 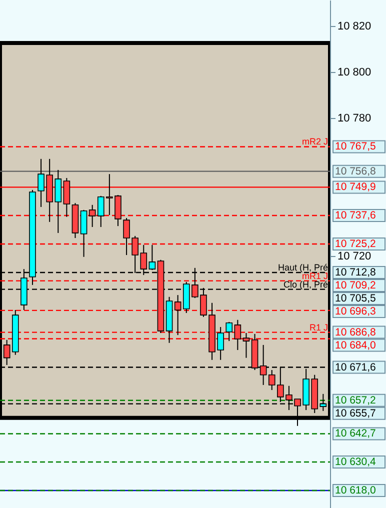 I want to click on ref-line-label: 10 705,5, so click(x=355, y=298).